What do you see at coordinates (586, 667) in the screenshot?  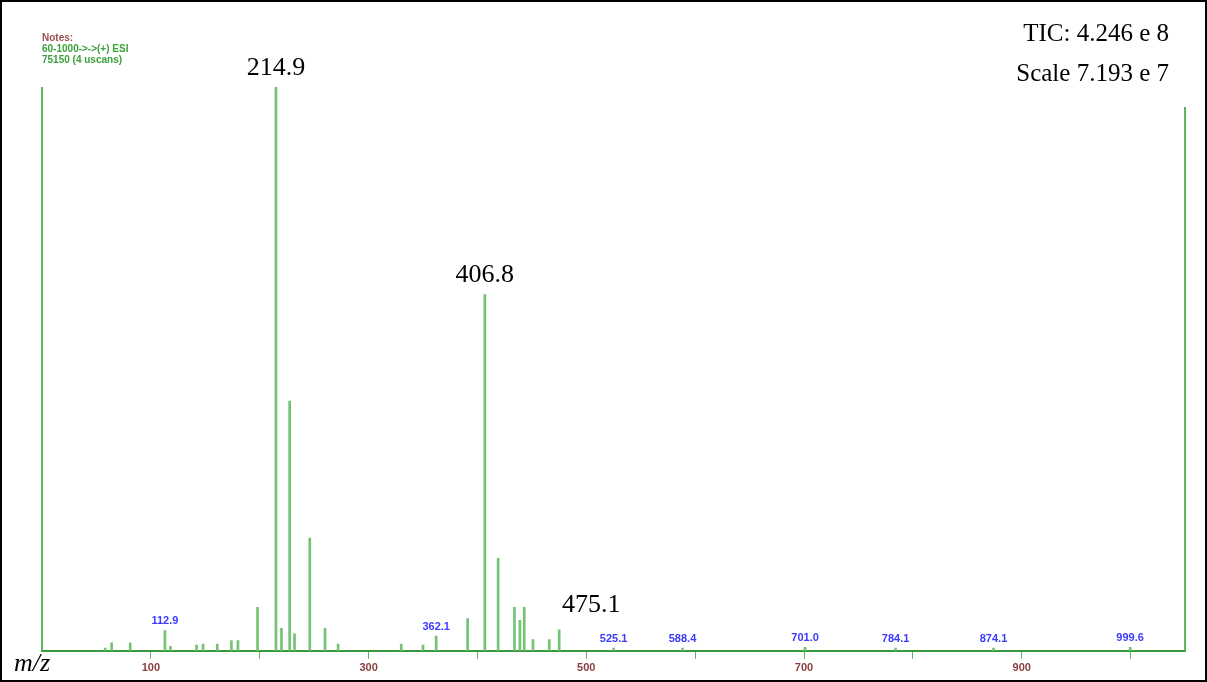 I see `x-tick-label: 500` at bounding box center [586, 667].